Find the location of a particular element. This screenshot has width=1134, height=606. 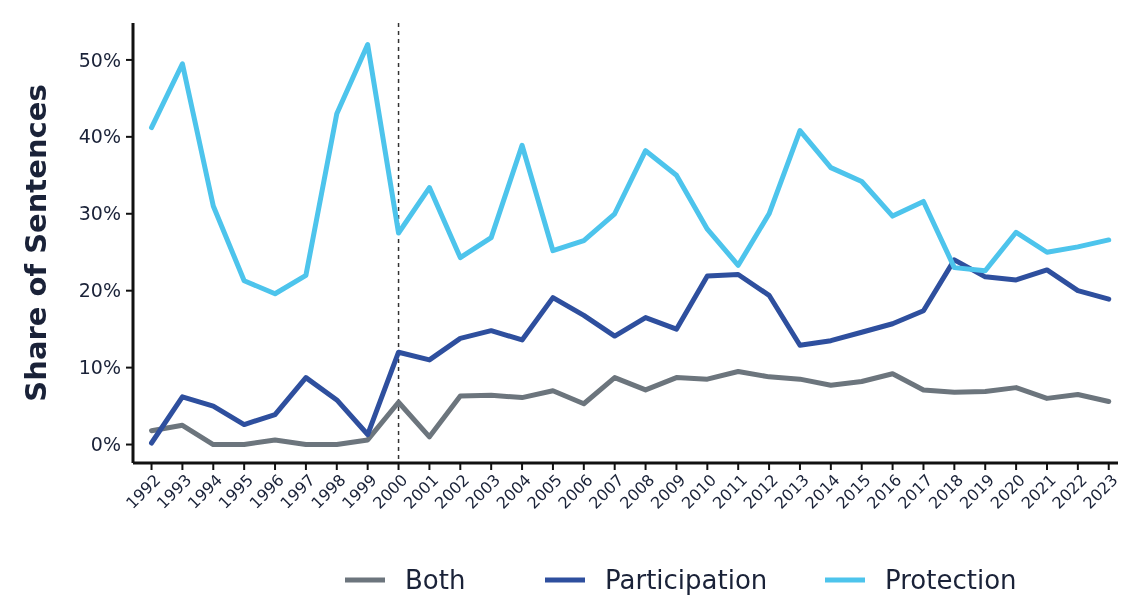

y-tick-label: 10% is located at coordinates (99, 367).